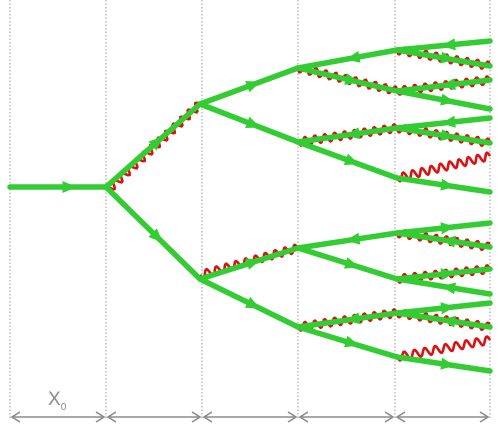 The width and height of the screenshot is (500, 427). What do you see at coordinates (63, 407) in the screenshot?
I see `x0-label-sub: 0` at bounding box center [63, 407].